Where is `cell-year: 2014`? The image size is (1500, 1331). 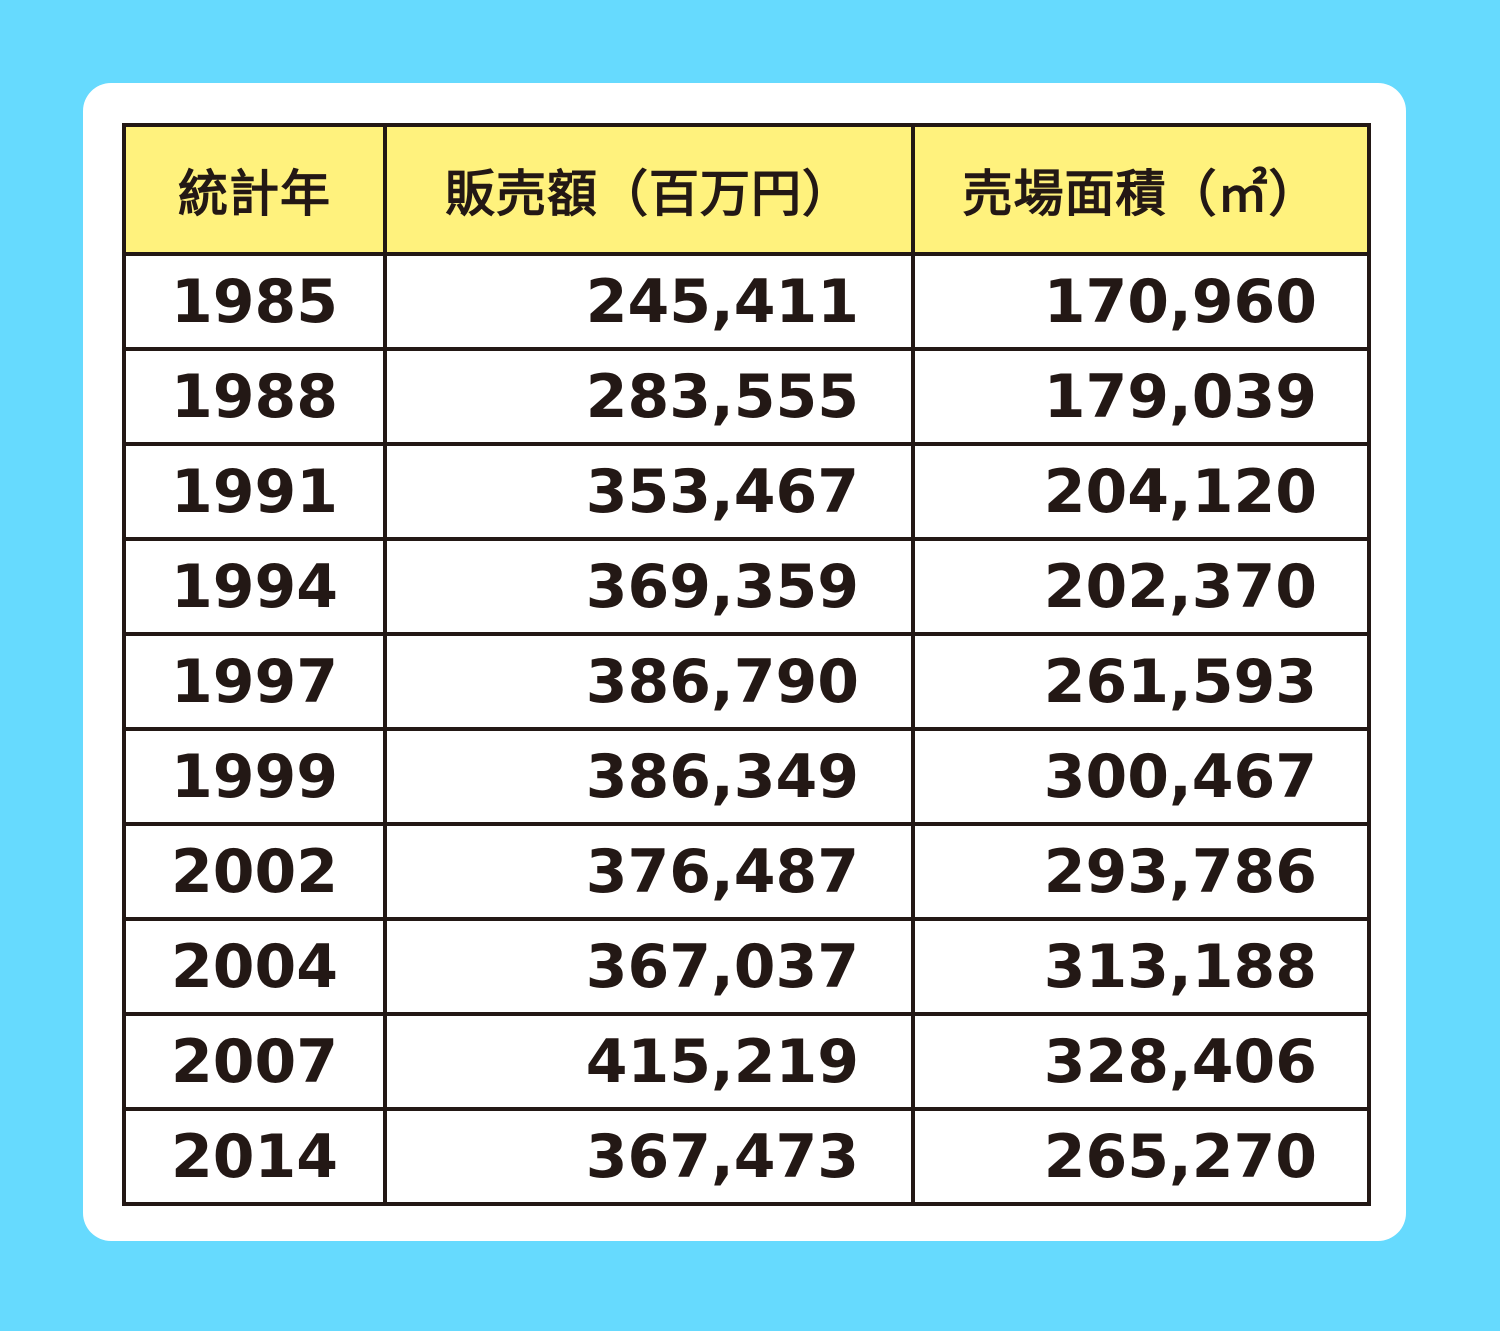
cell-year: 2014 is located at coordinates (254, 1156).